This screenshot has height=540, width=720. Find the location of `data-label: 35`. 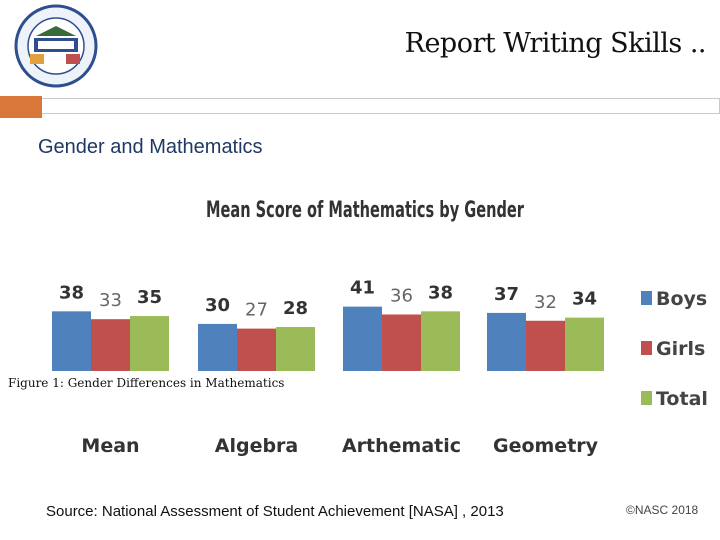

data-label: 35 is located at coordinates (149, 297).